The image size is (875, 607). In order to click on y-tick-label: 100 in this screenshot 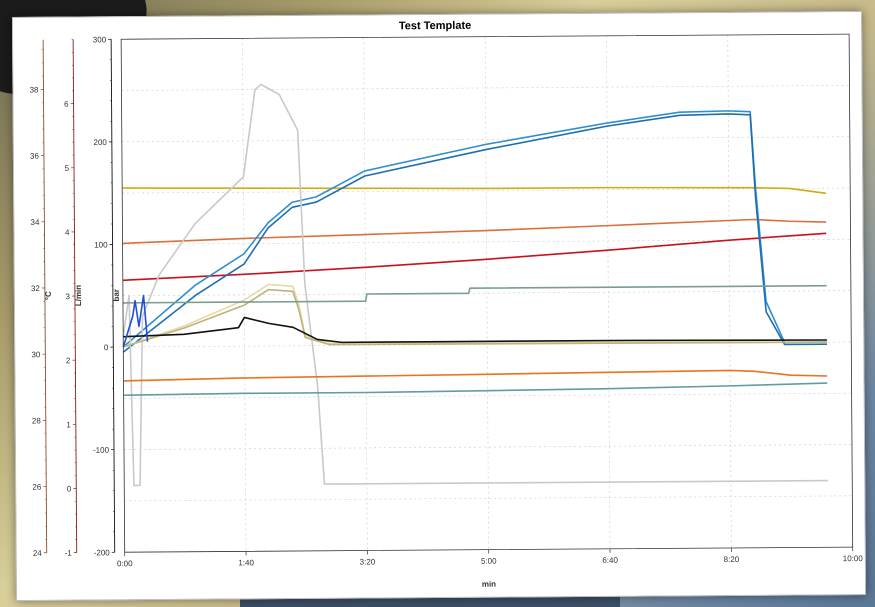, I will do `click(101, 245)`.